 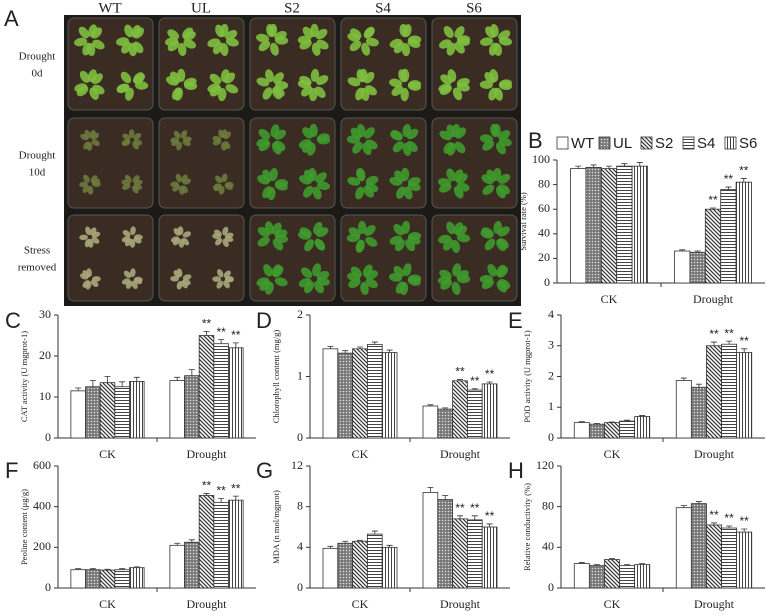 What do you see at coordinates (276, 527) in the screenshot?
I see `y-axis-label: MDA (n mol/mgprot)` at bounding box center [276, 527].